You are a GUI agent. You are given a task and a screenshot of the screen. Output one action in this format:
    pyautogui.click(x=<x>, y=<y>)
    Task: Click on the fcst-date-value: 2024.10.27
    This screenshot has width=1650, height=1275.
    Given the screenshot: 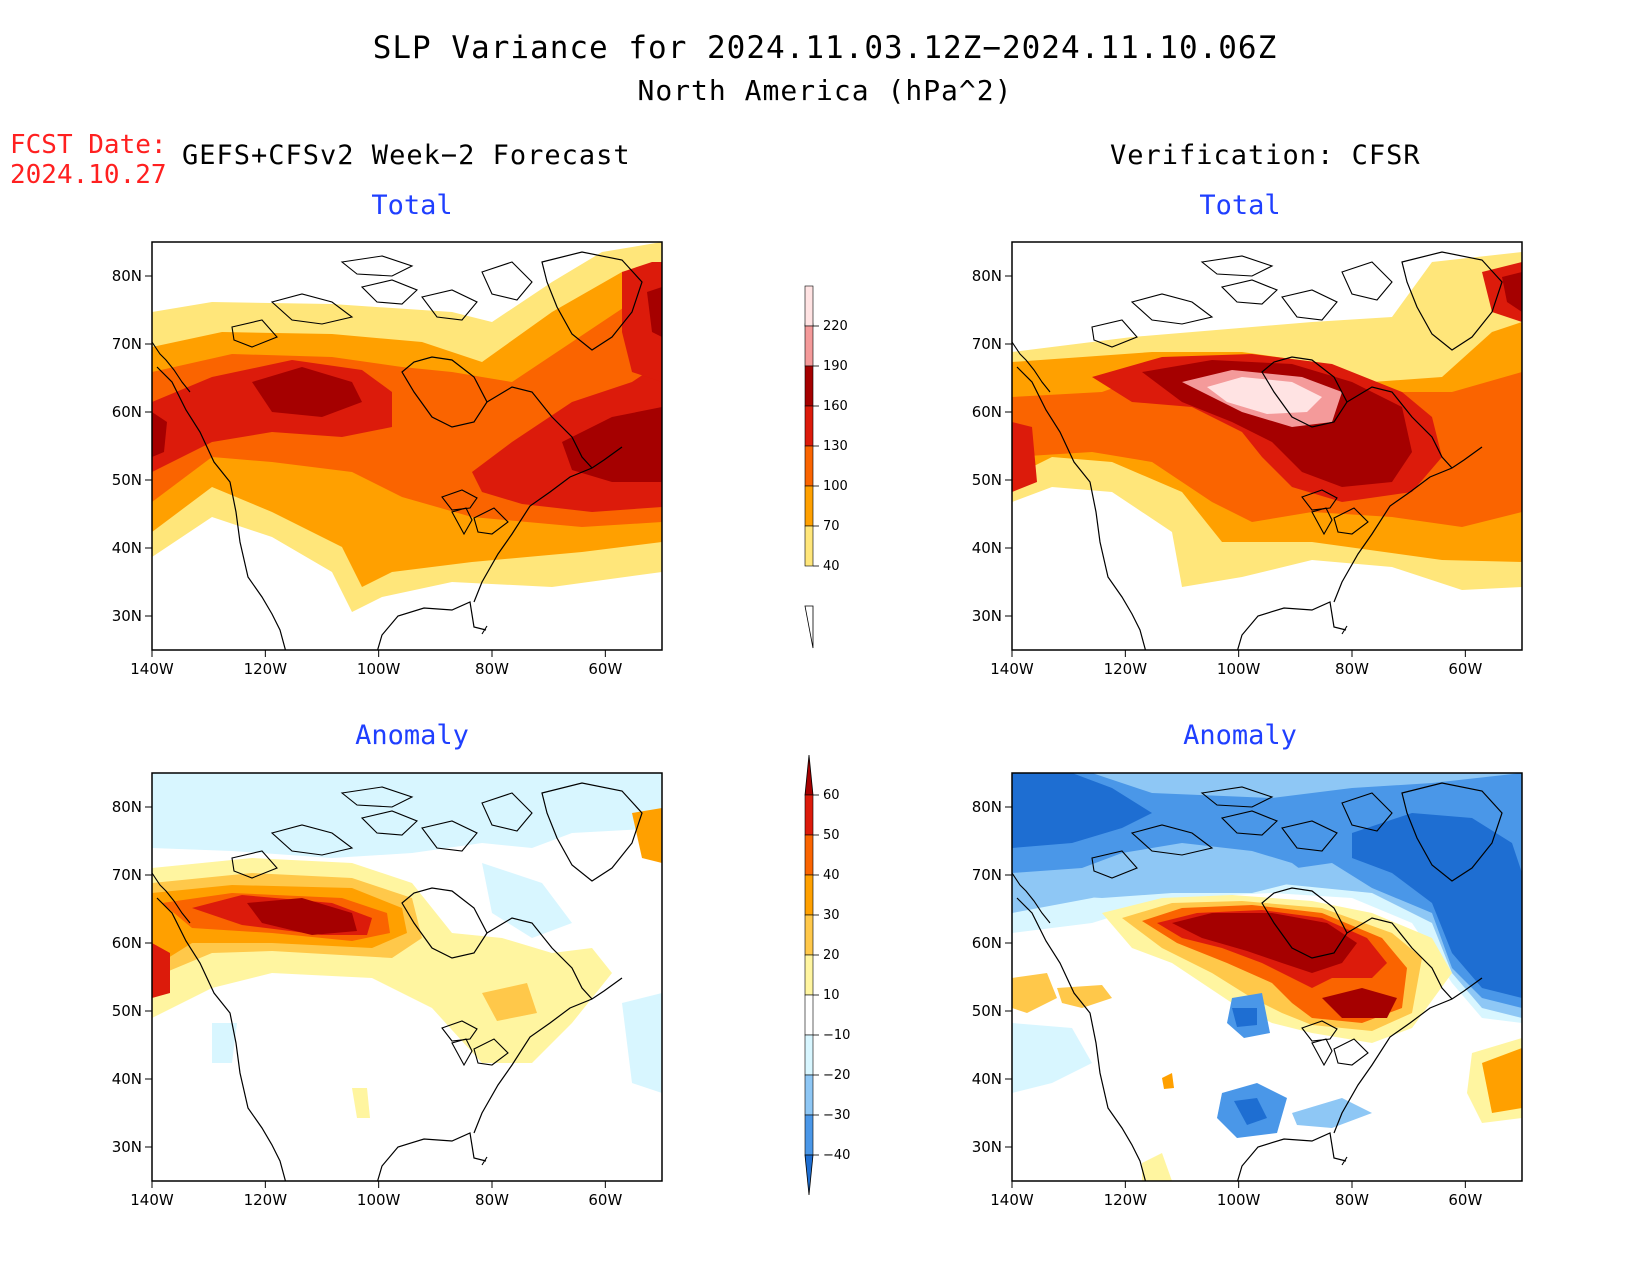 What is the action you would take?
    pyautogui.click(x=88, y=175)
    